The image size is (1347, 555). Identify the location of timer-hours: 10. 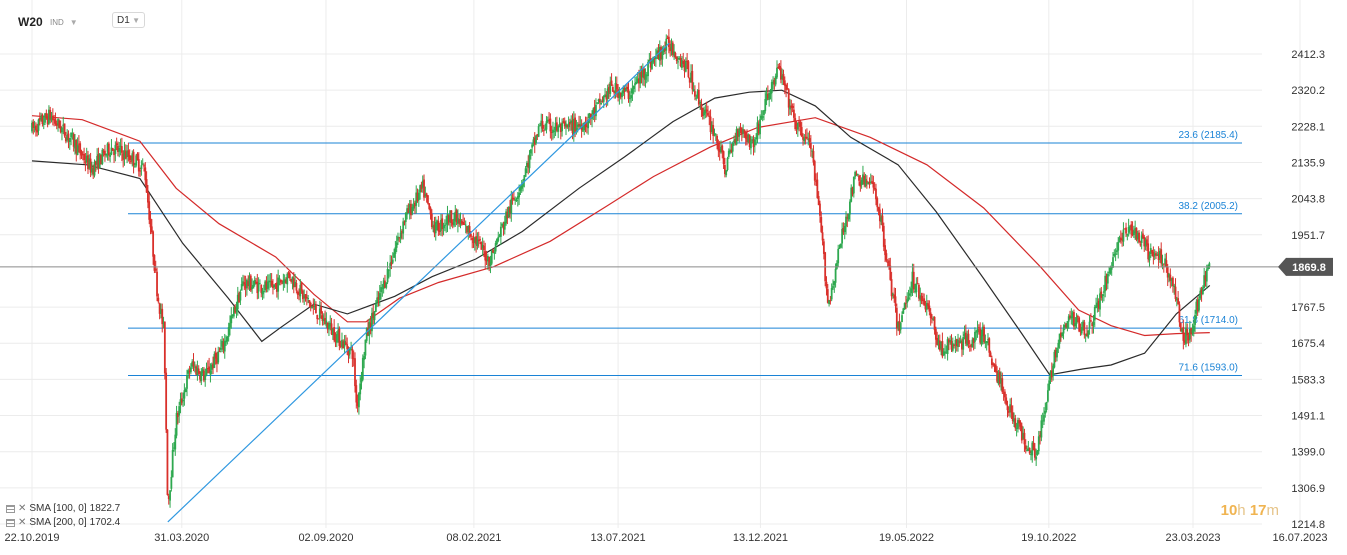
(1229, 510).